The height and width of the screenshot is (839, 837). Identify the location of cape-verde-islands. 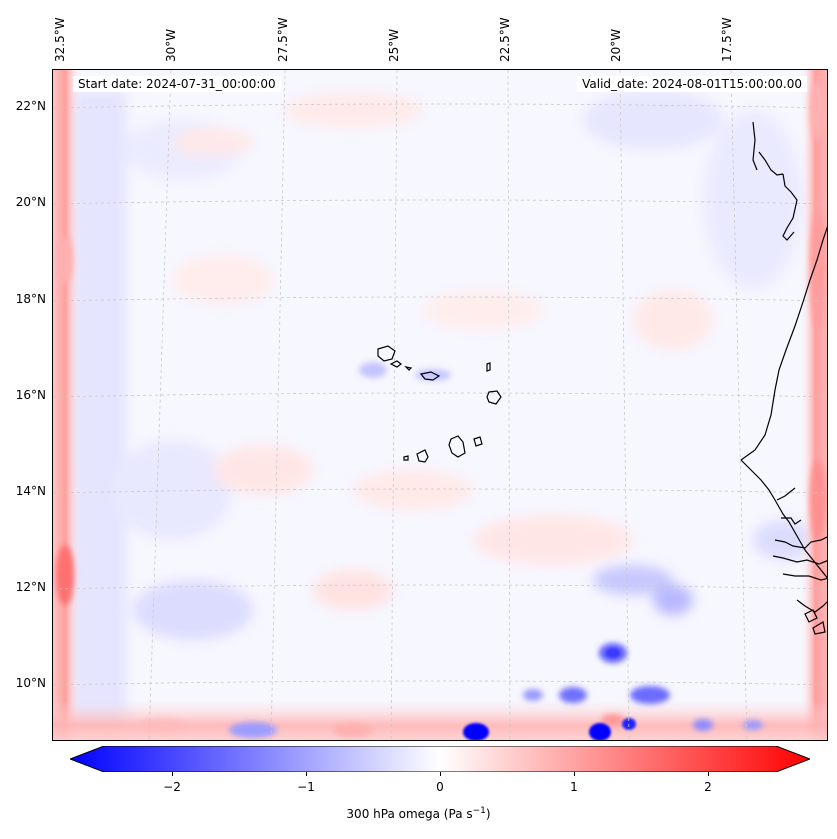
(439, 404).